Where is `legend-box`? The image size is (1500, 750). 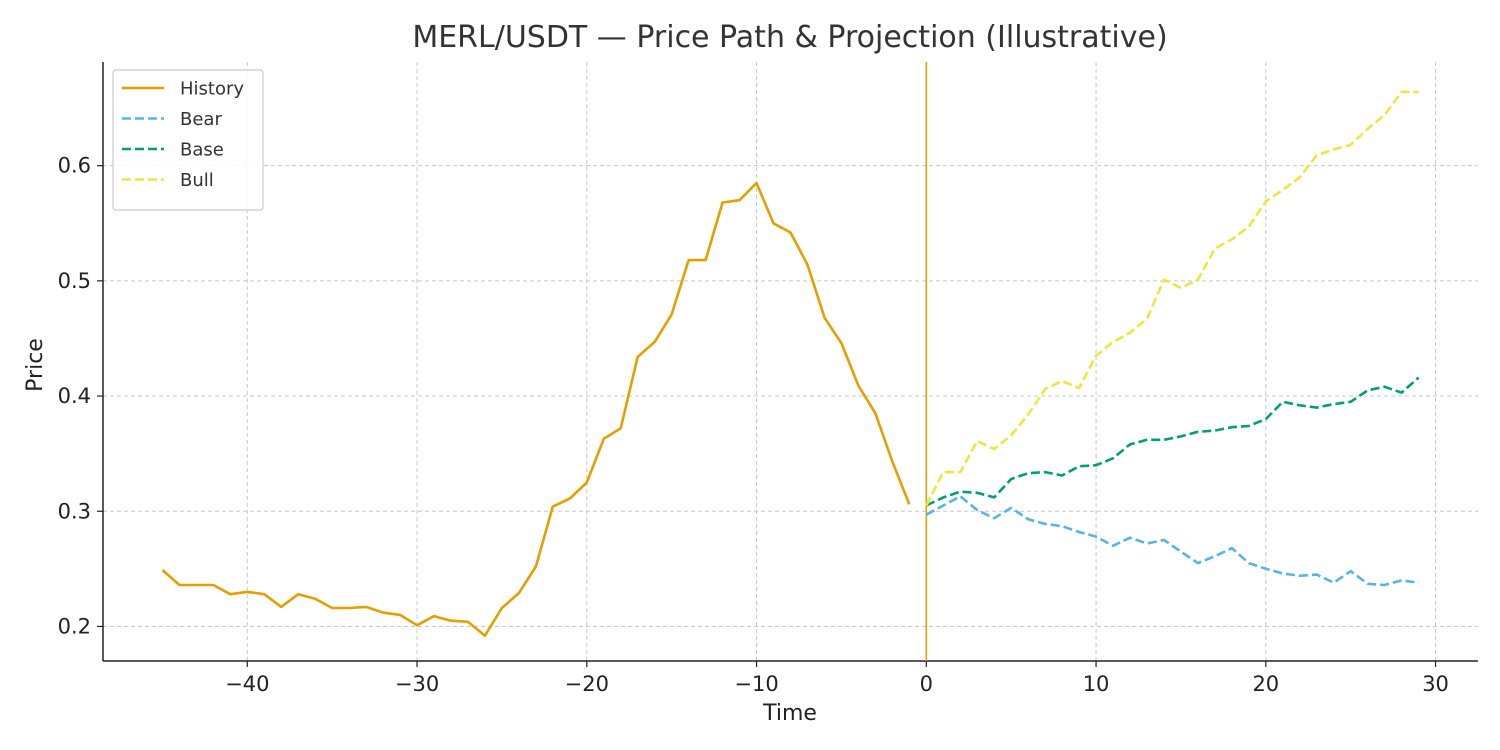
legend-box is located at coordinates (188, 140).